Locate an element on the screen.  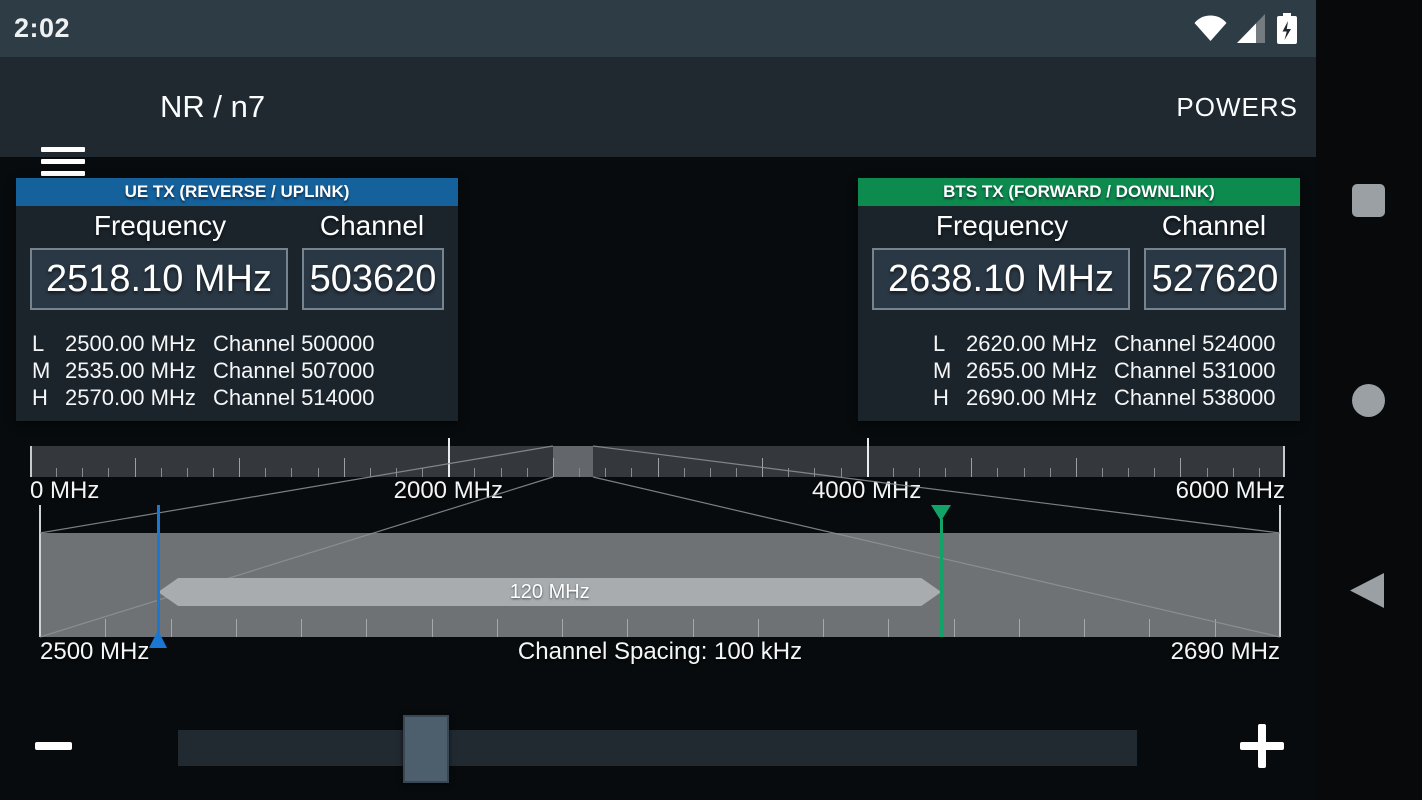
back-triangle-icon is located at coordinates (1367, 590).